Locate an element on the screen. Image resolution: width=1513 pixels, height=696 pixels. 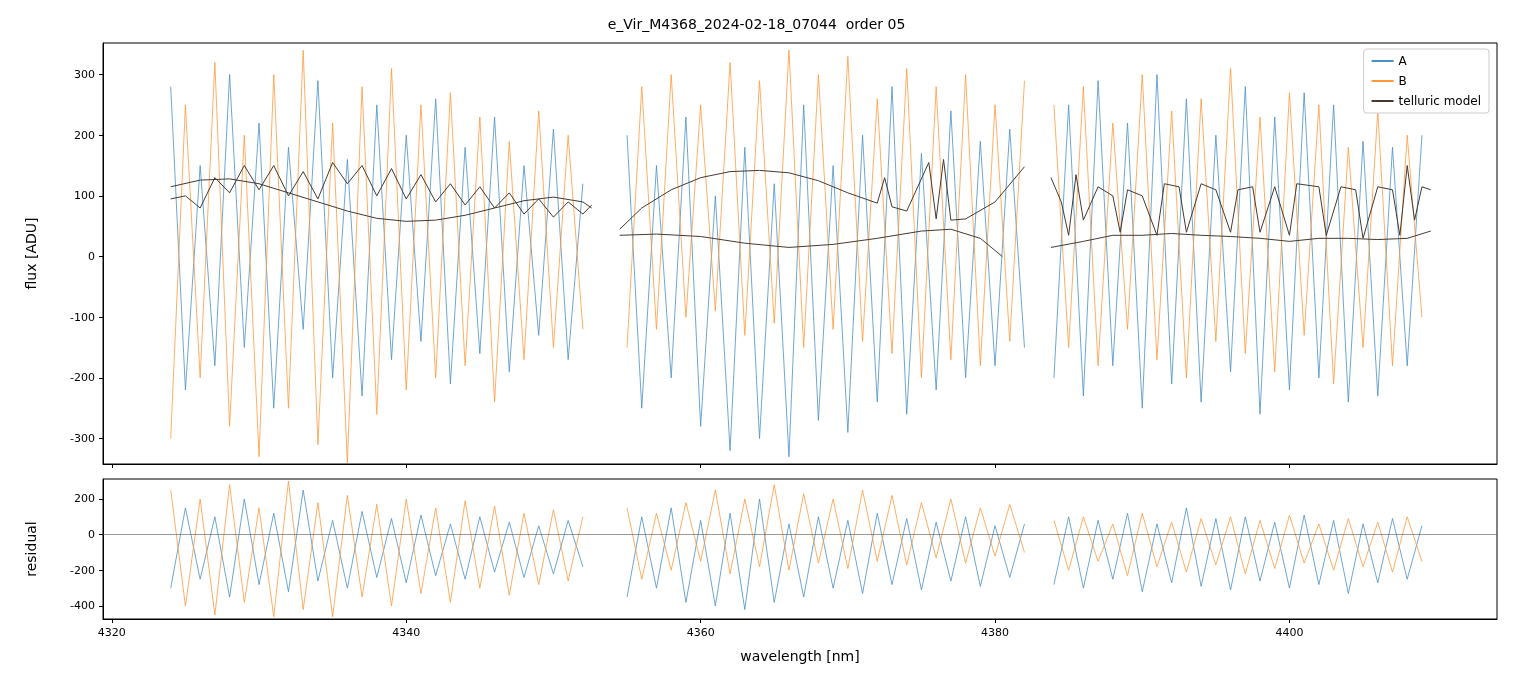
y-axis-title: residual is located at coordinates (31, 549).